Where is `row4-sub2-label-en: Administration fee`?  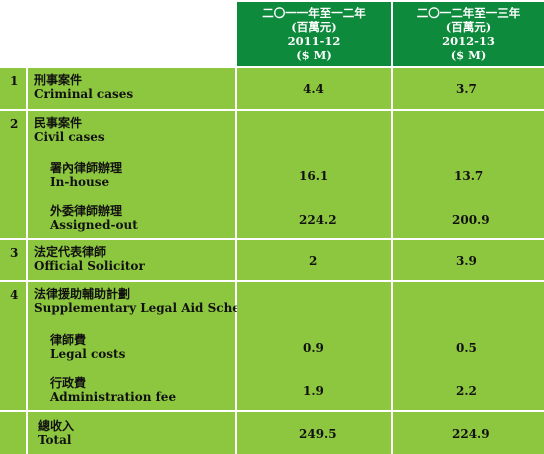
row4-sub2-label-en: Administration fee is located at coordinates (113, 397).